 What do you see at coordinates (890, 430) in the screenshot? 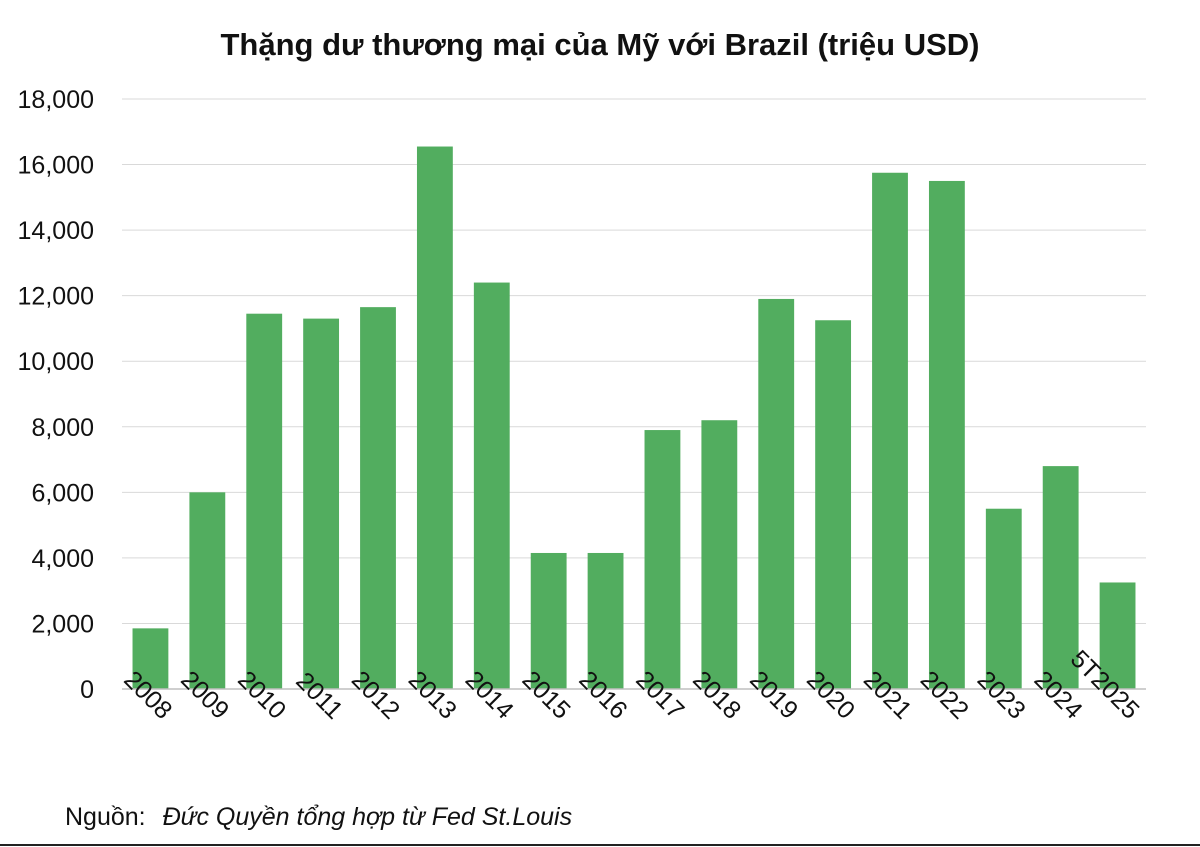
I see `bar-2021` at bounding box center [890, 430].